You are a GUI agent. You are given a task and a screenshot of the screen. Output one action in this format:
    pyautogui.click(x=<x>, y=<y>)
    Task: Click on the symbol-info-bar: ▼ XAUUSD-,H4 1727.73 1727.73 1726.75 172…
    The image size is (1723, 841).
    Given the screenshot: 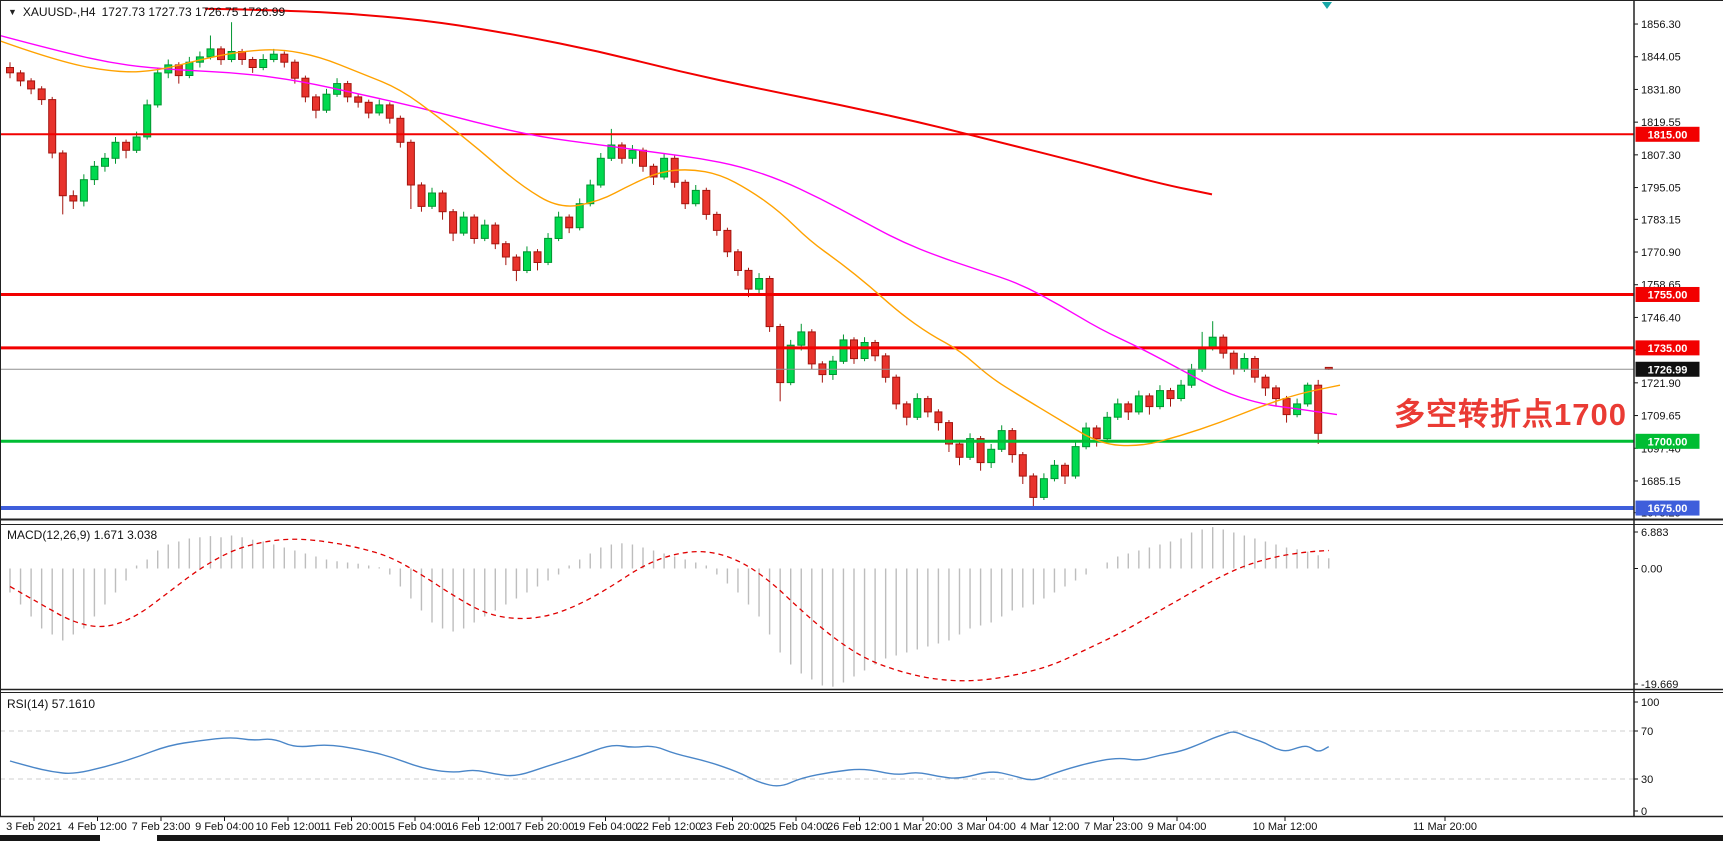 What is the action you would take?
    pyautogui.click(x=146, y=12)
    